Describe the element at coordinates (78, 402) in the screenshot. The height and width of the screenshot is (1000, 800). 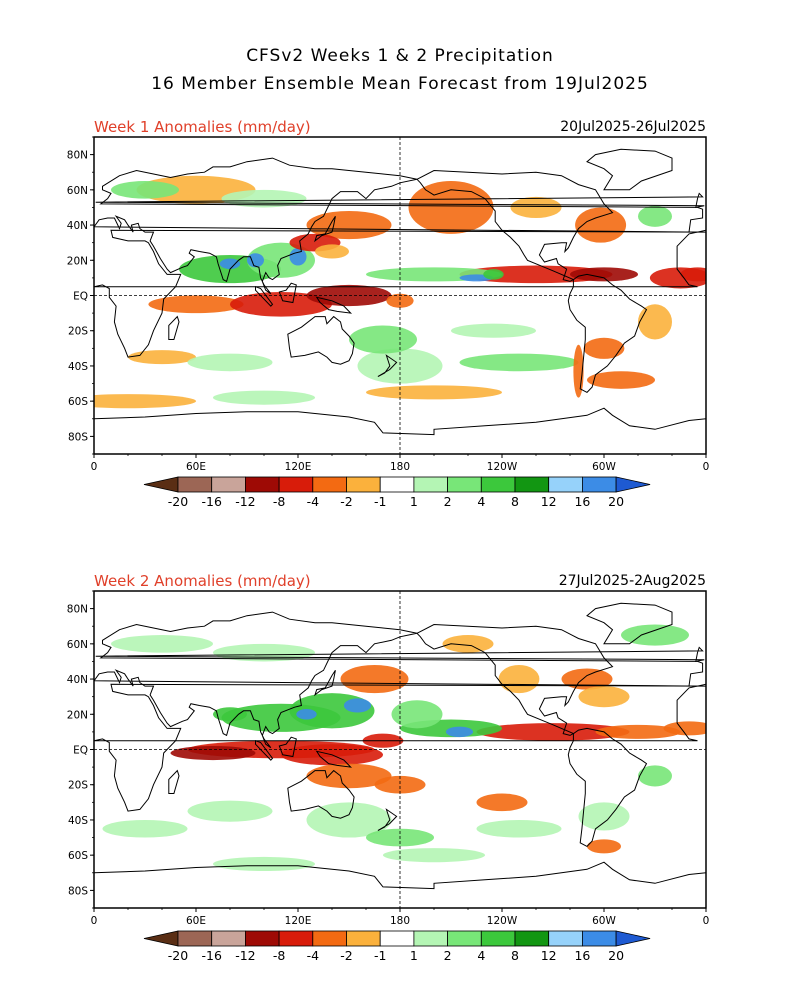
I see `lat-label: 60S` at that location.